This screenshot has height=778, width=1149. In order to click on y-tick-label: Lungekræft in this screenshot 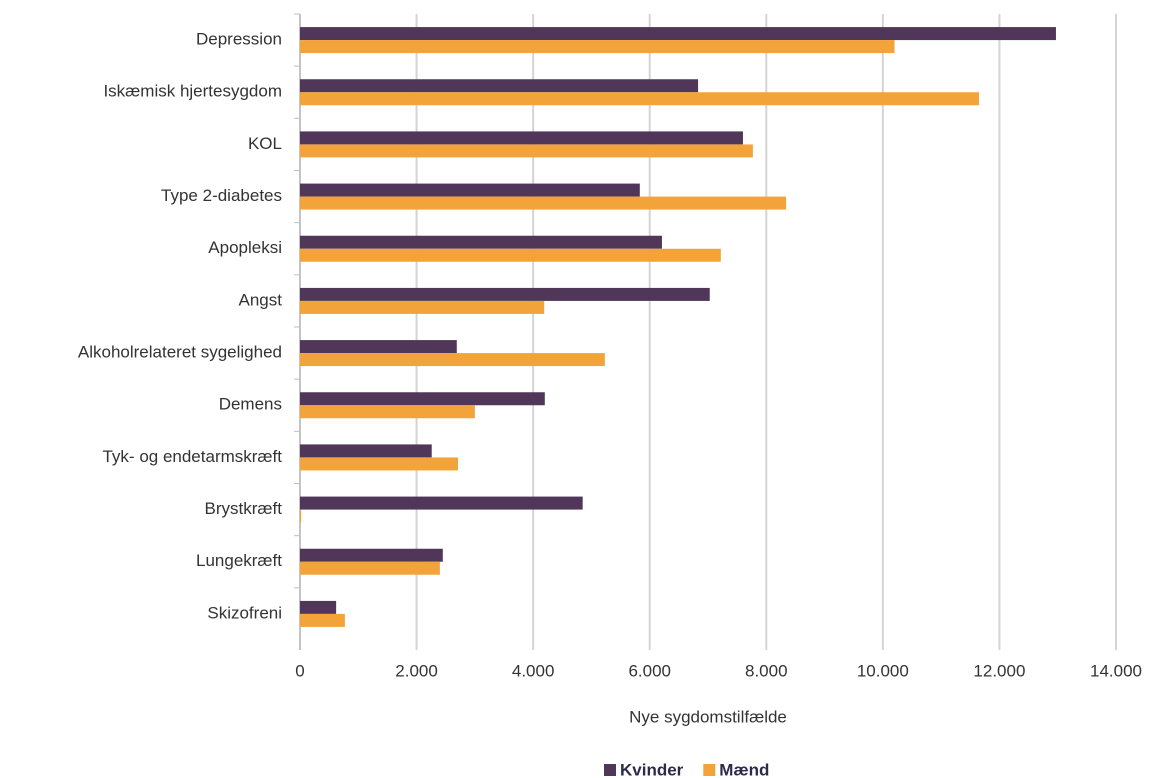, I will do `click(239, 560)`.